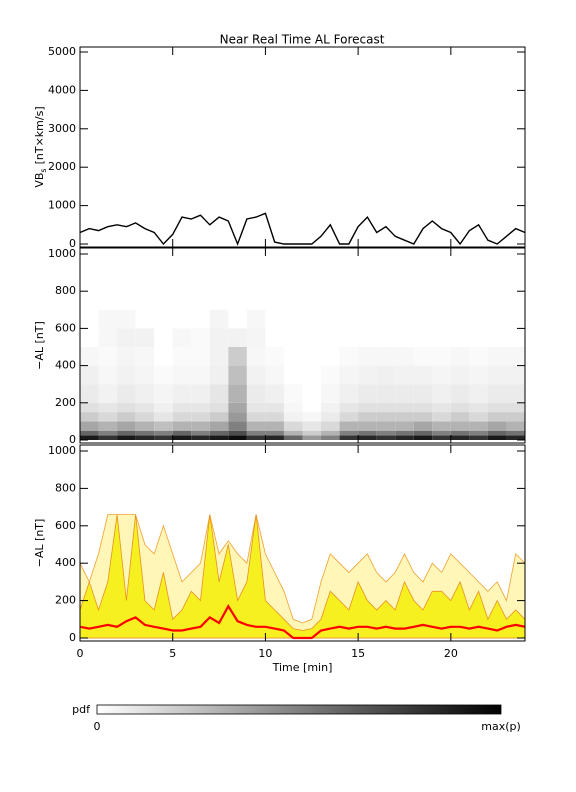  I want to click on plot-area, so click(302, 374).